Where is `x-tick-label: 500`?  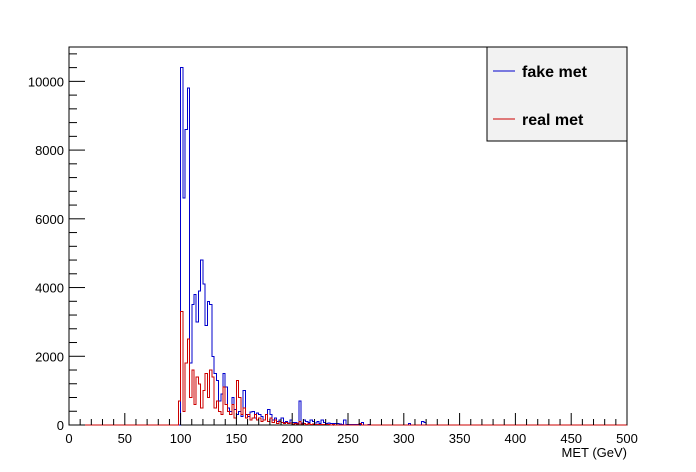
x-tick-label: 500 is located at coordinates (627, 438).